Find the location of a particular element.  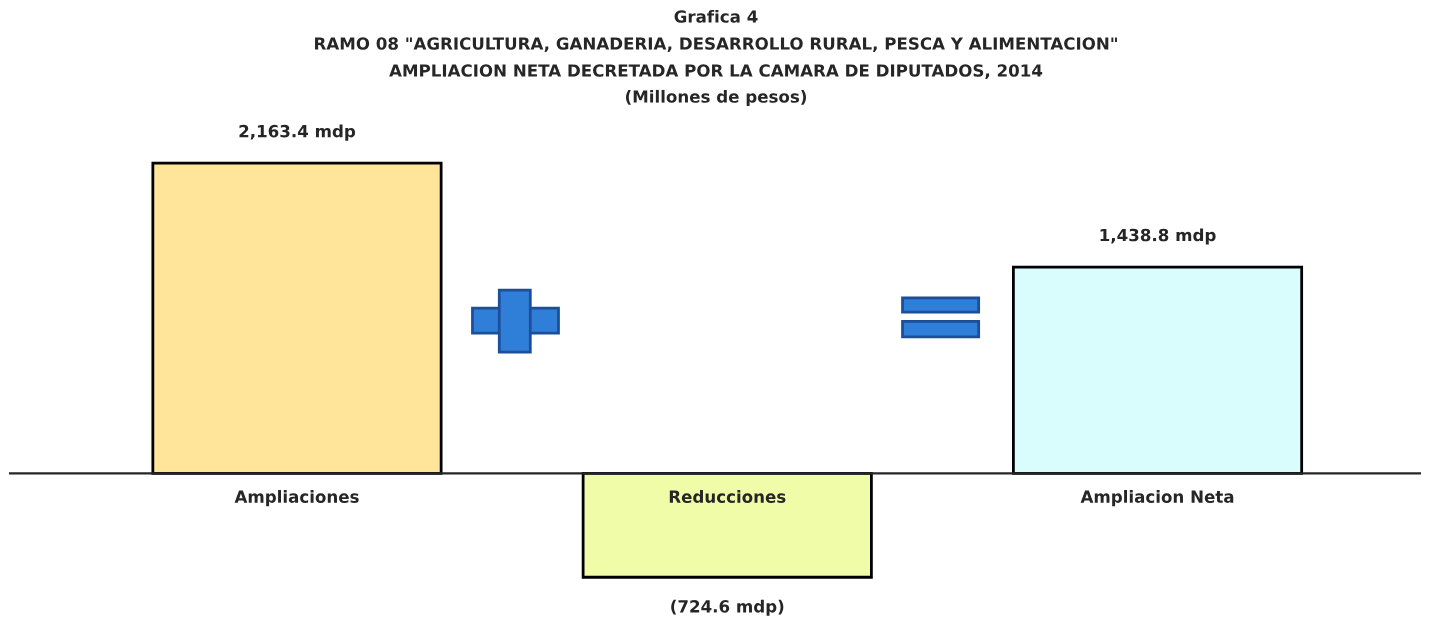

data-label: 2,163.4 mdp is located at coordinates (297, 132).